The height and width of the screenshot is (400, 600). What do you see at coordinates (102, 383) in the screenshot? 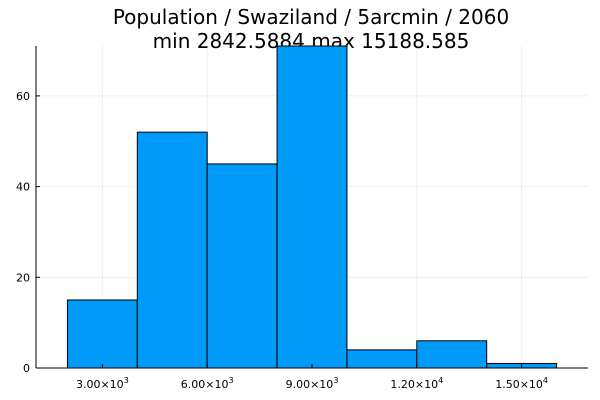
I see `x-tick-label-0: 3.00×10³` at bounding box center [102, 383].